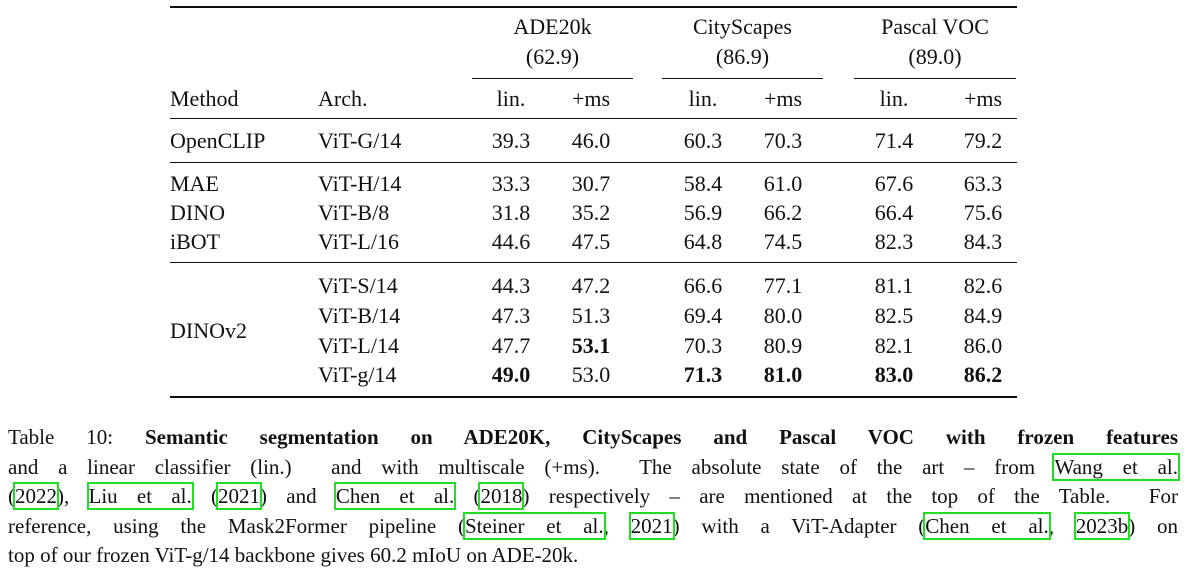  I want to click on score: 66.6, so click(703, 285).